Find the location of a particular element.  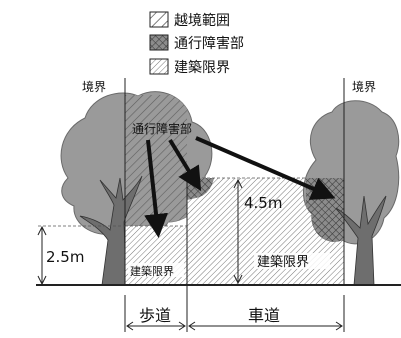

left-obstruction-area is located at coordinates (156, 167).